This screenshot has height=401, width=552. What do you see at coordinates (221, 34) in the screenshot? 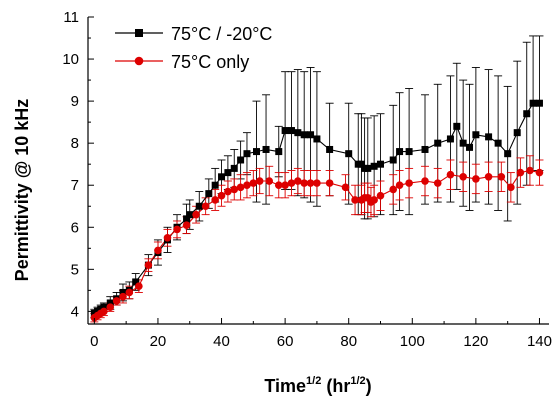
I see `legend-label-series-1: 75°C / -20°C` at bounding box center [221, 34].